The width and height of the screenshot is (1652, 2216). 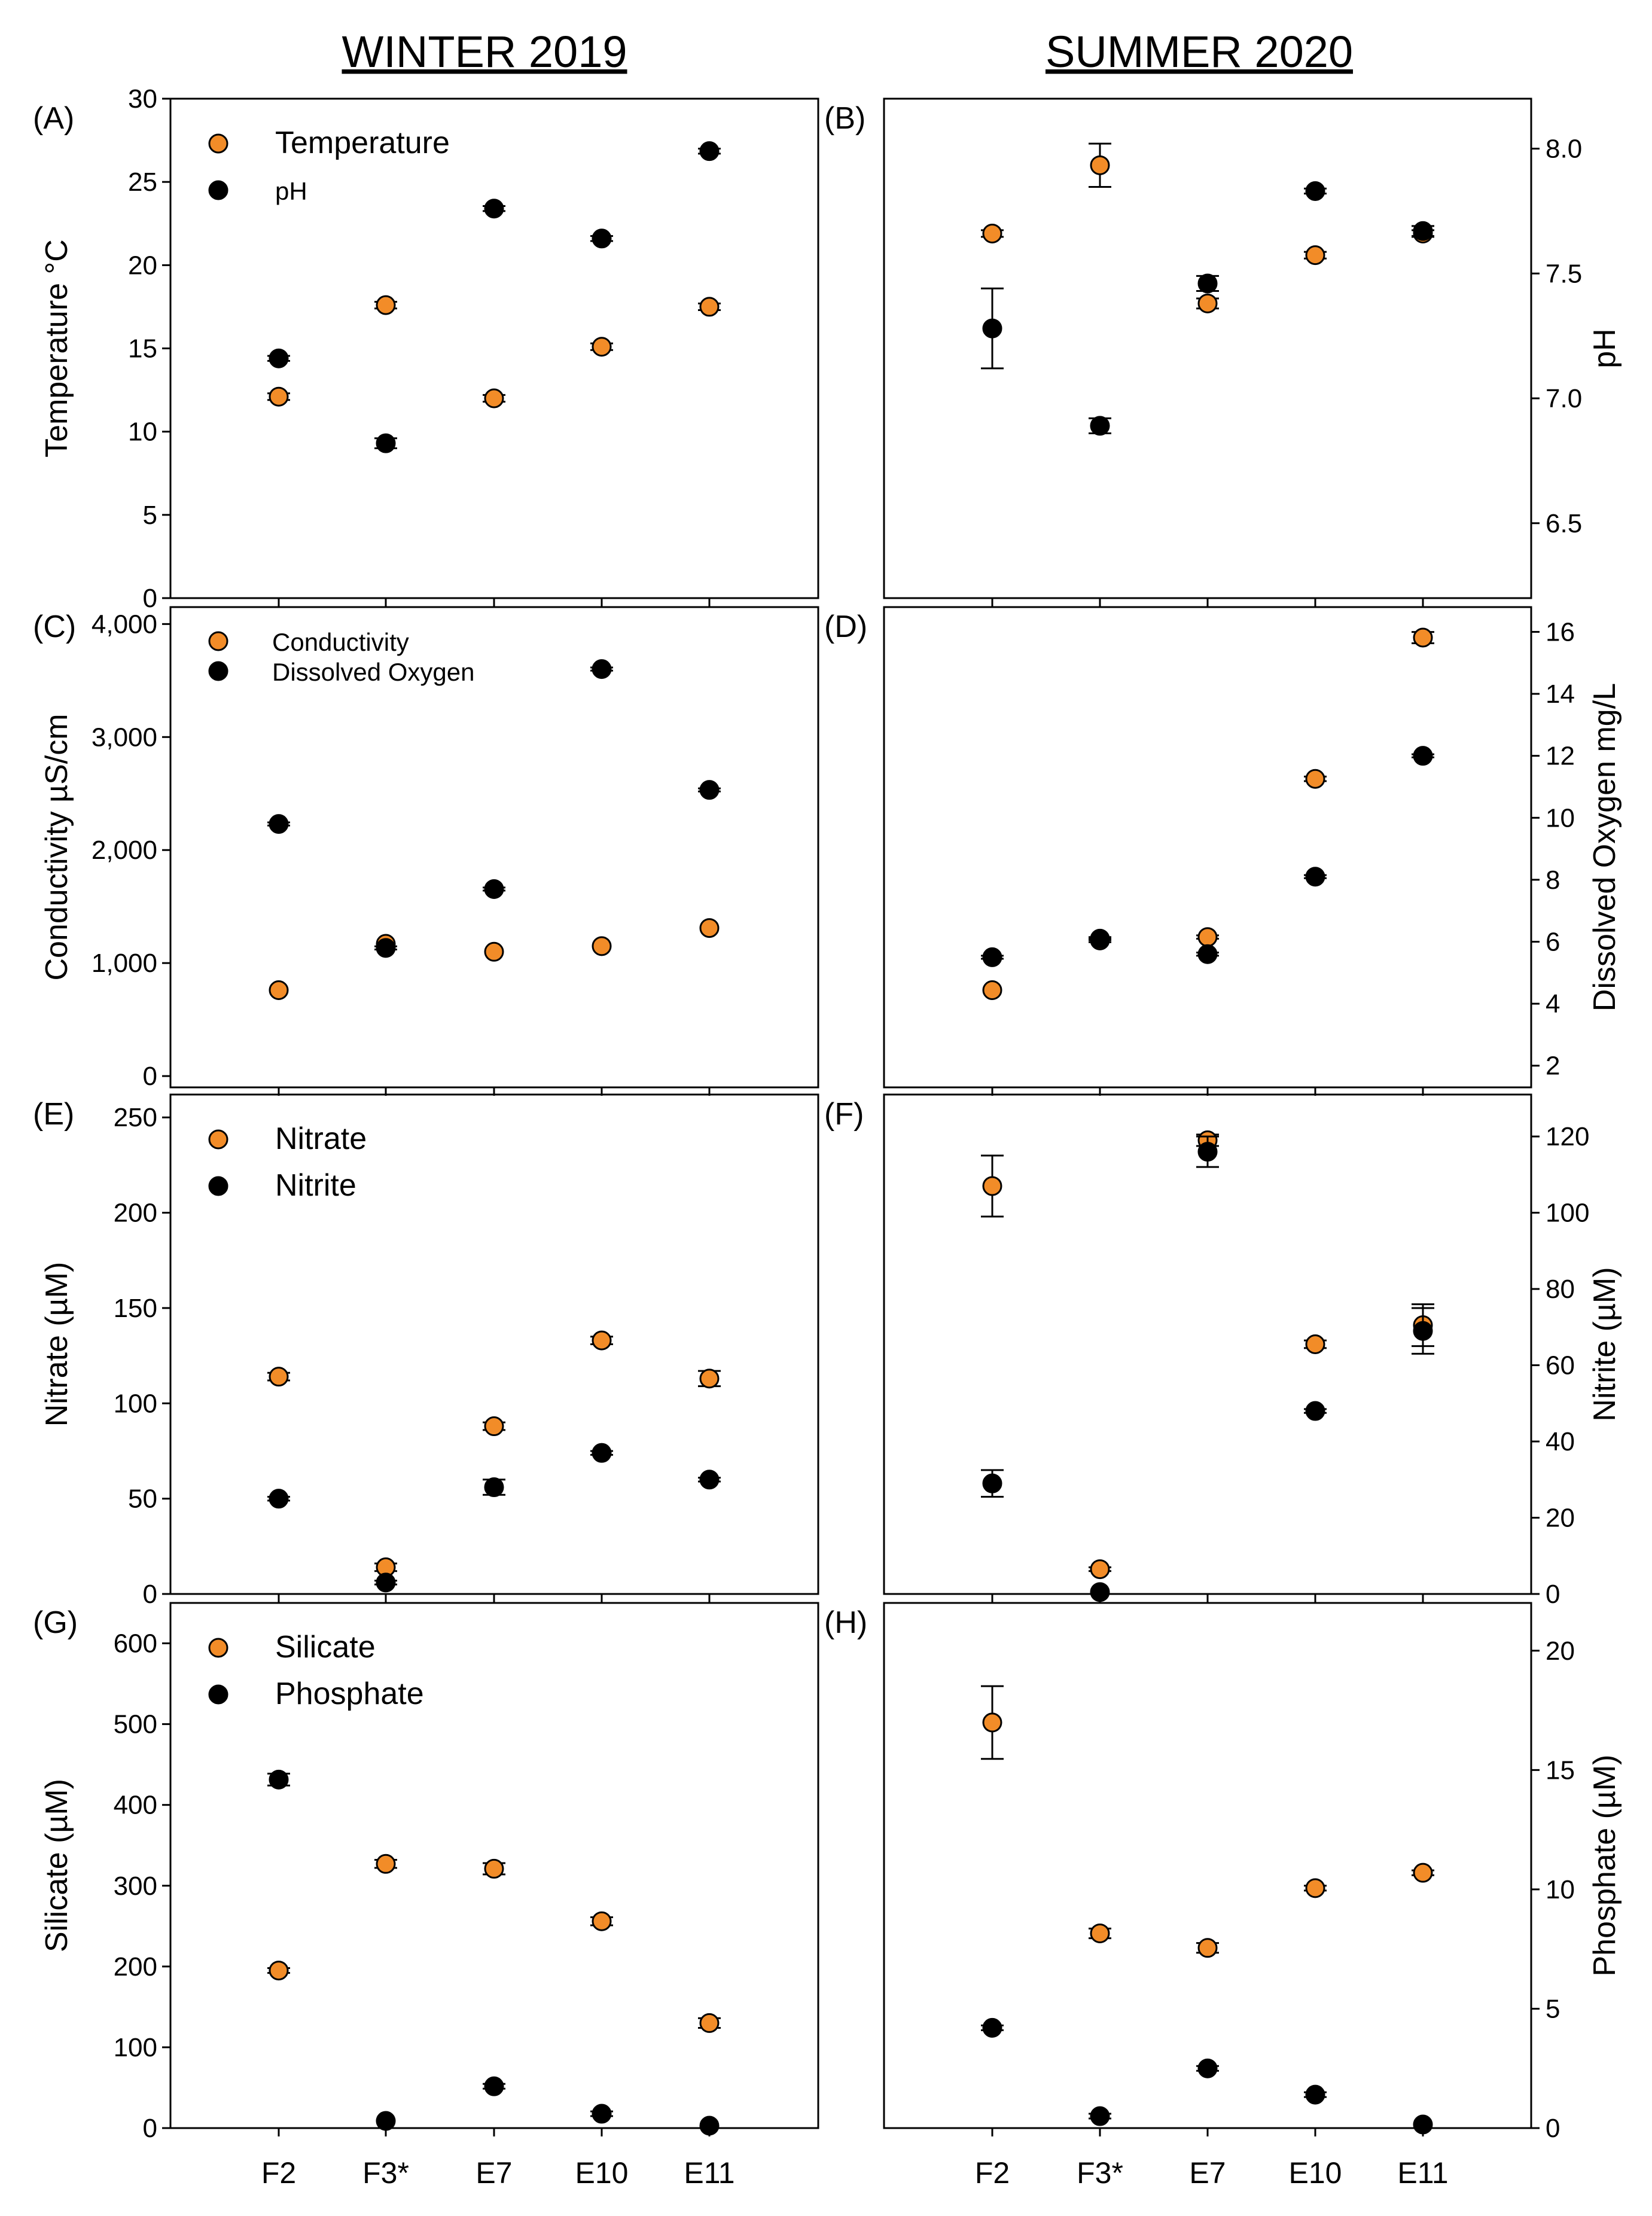 I want to click on series-dissolved-oxygen, so click(x=1207, y=857).